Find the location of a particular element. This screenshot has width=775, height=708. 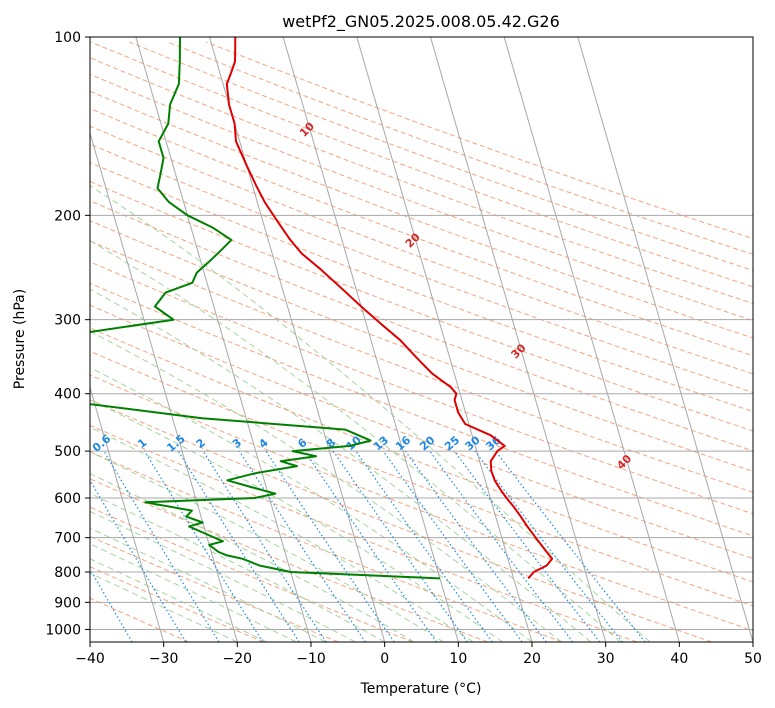

y-tick-label: 900 is located at coordinates (67, 603).